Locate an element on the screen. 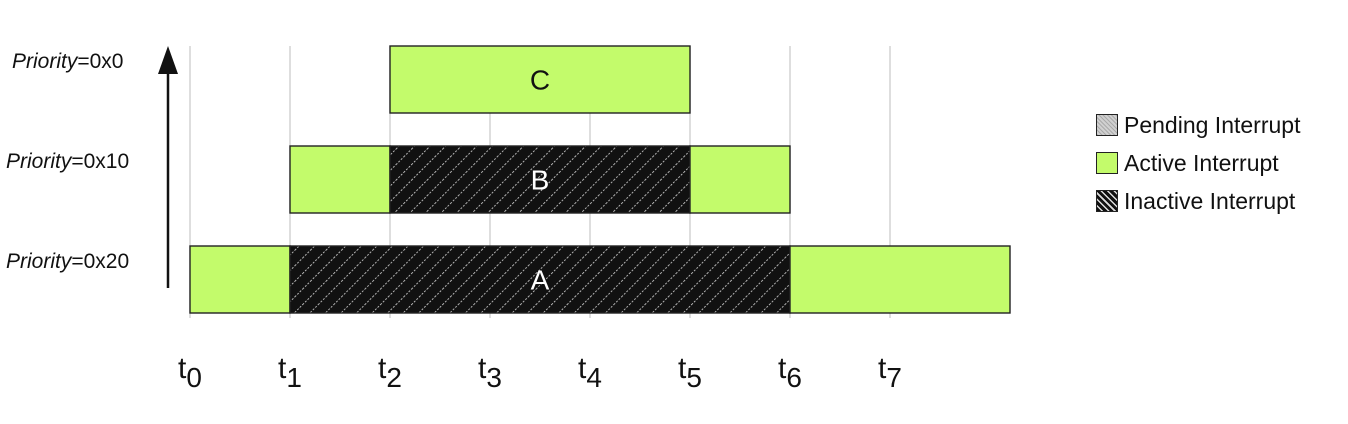  tick-label-t2: t2 is located at coordinates (390, 372).